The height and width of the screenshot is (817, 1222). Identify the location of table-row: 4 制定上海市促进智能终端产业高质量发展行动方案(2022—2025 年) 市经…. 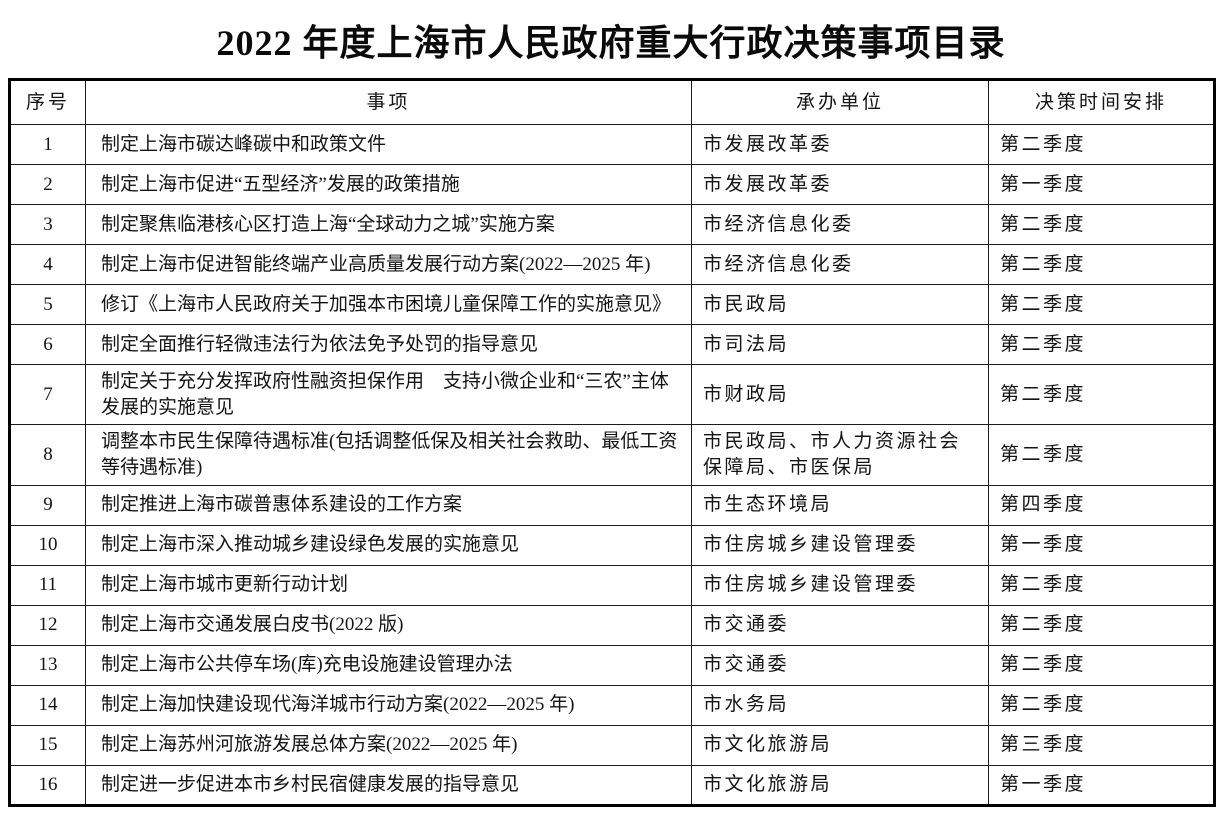
(612, 264).